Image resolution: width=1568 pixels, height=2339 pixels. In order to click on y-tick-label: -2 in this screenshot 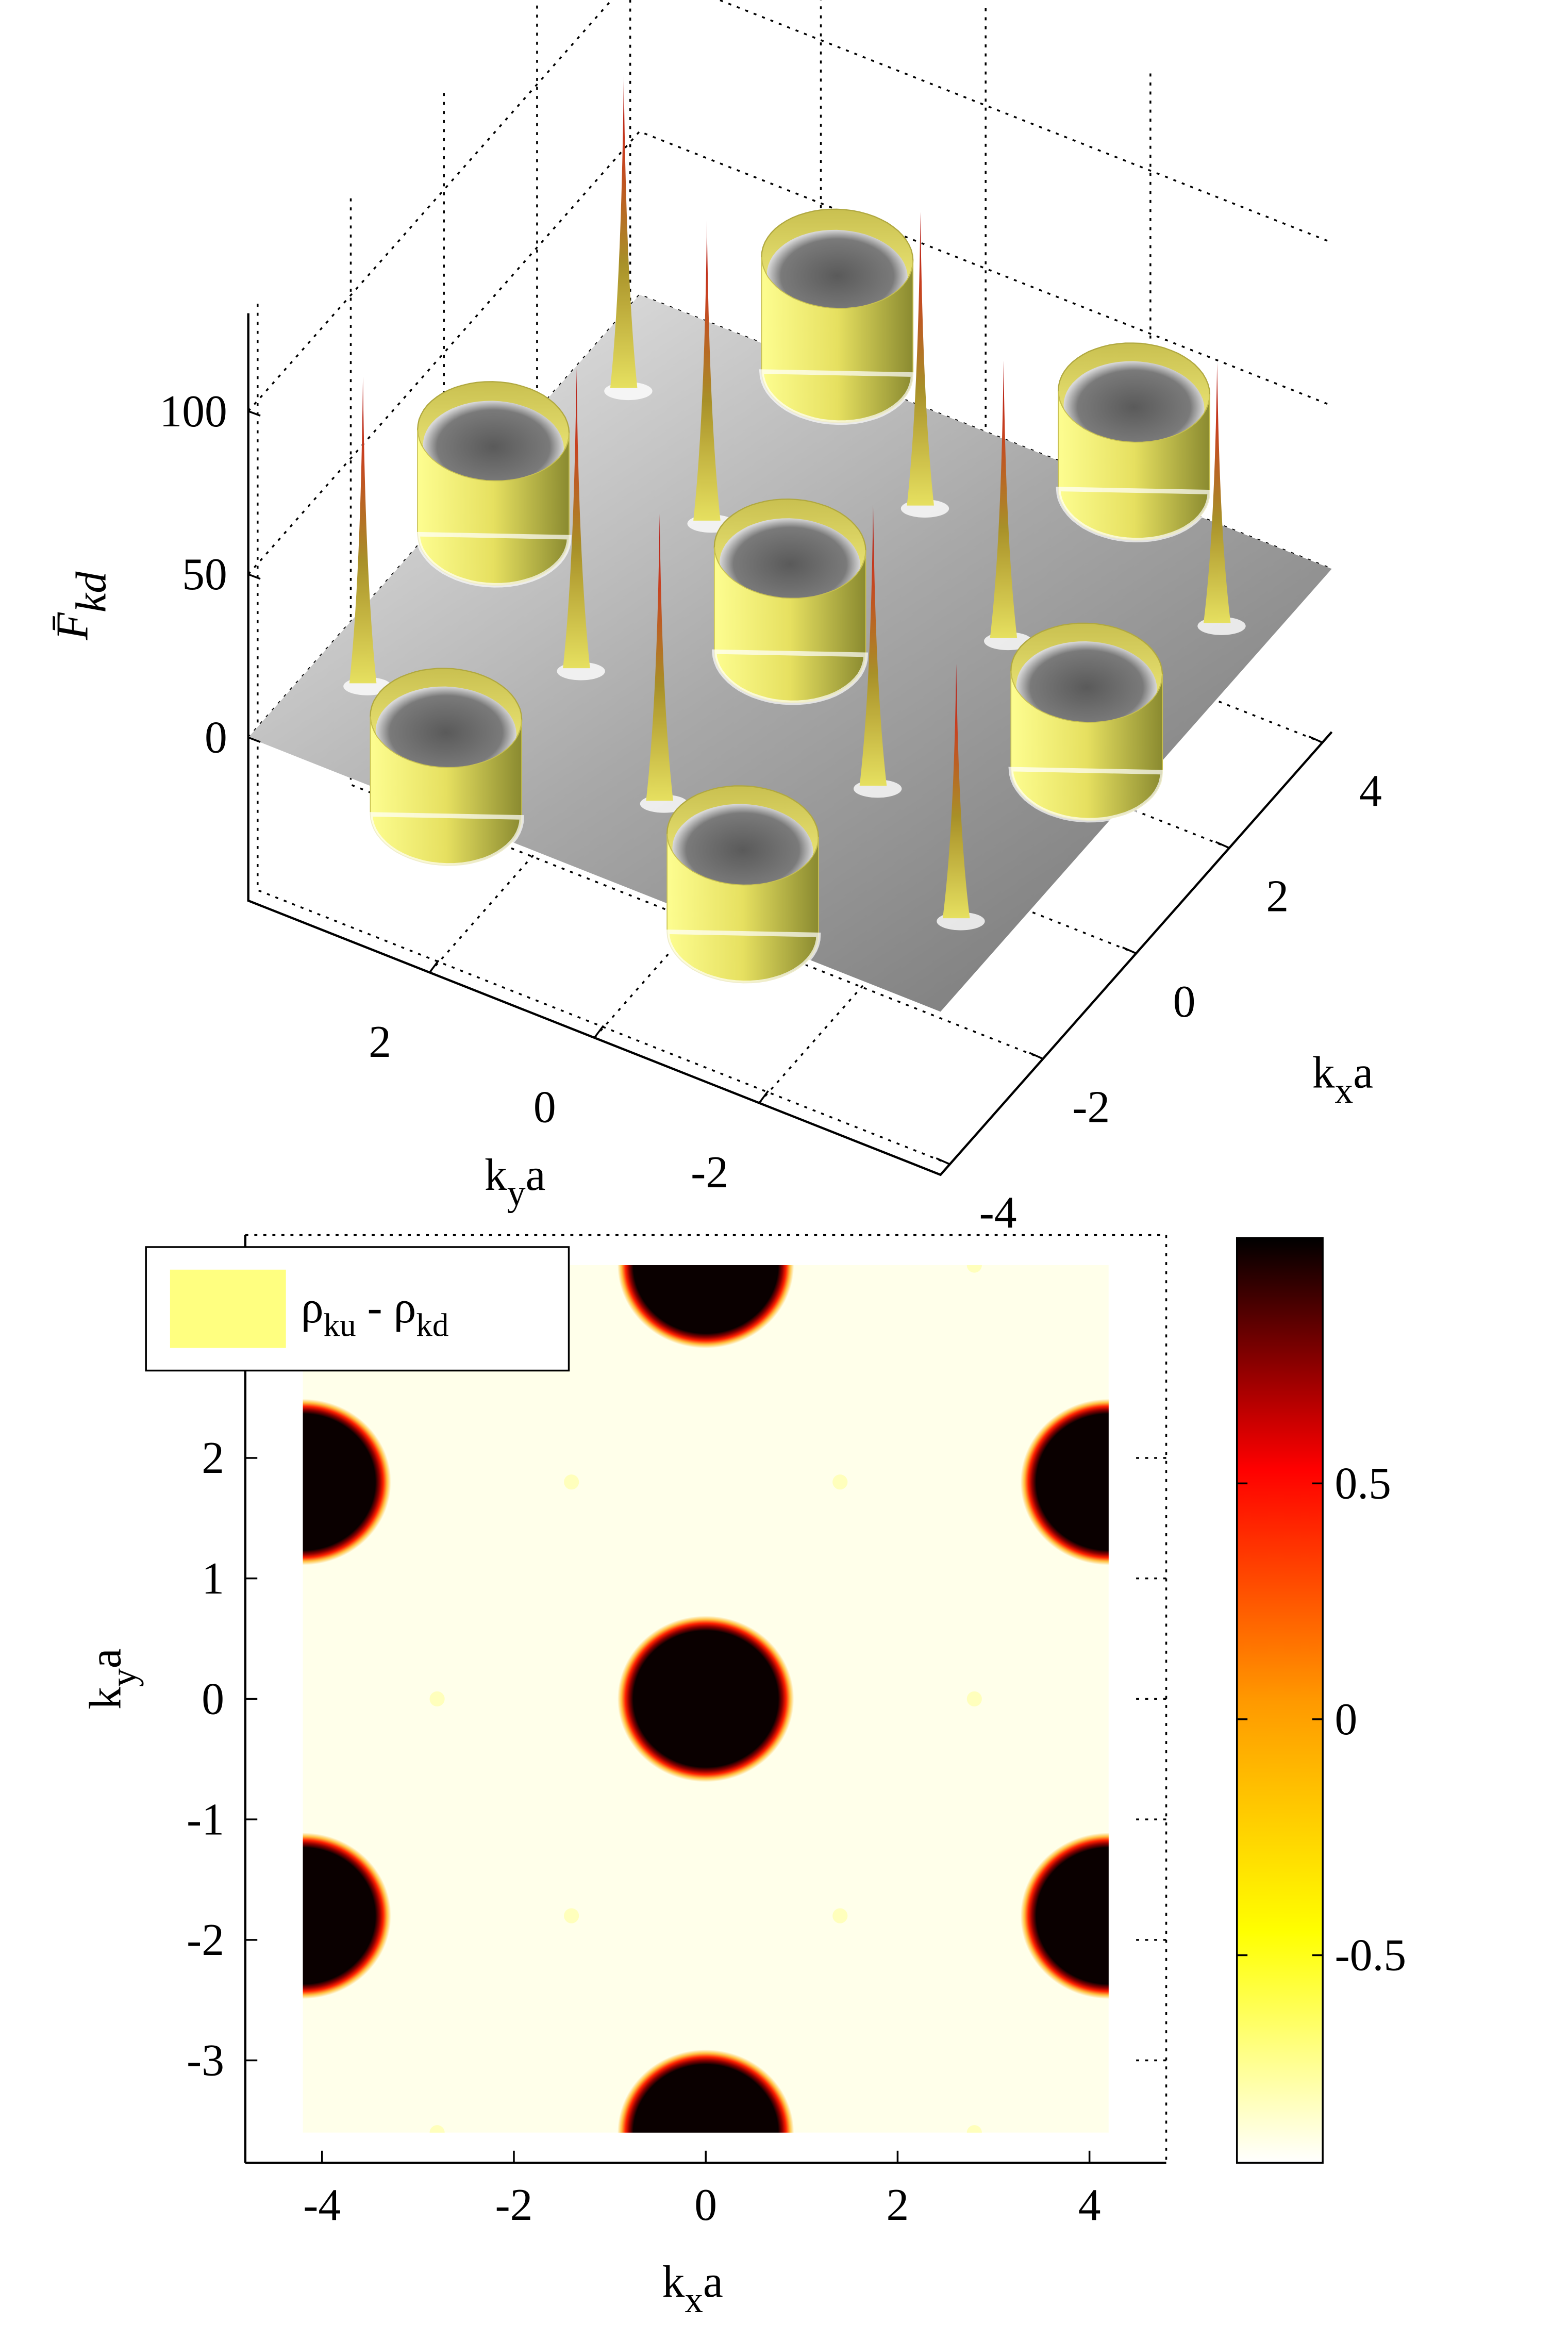, I will do `click(709, 1172)`.